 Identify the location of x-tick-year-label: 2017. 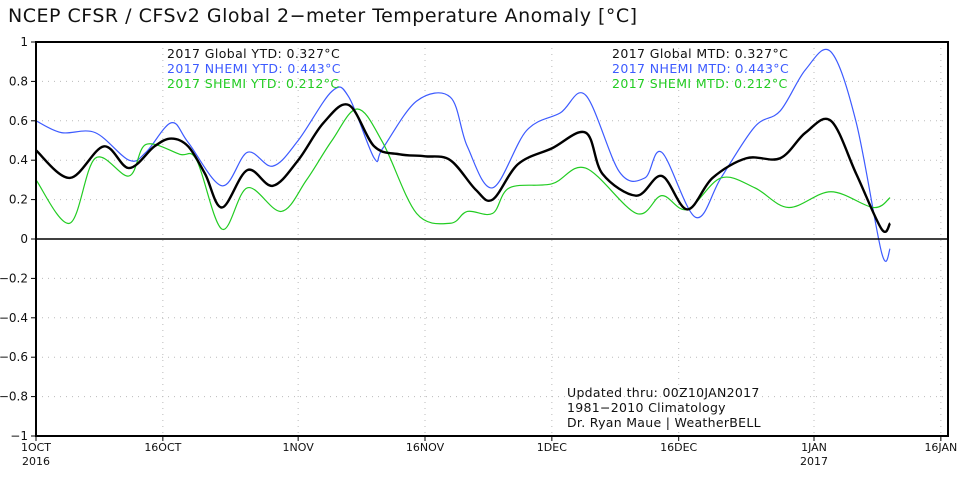
(814, 461).